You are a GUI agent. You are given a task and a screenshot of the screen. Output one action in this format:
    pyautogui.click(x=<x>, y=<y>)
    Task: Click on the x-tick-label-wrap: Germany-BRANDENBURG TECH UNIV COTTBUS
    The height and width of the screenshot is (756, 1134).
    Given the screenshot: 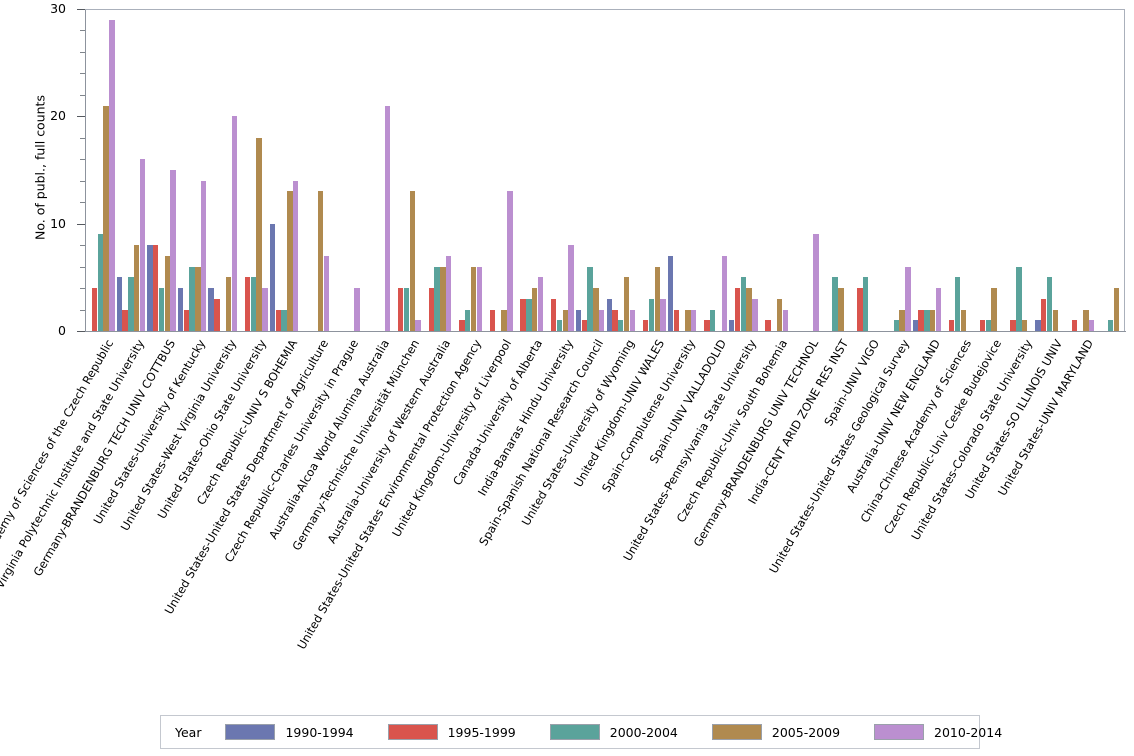 What is the action you would take?
    pyautogui.click(x=104, y=458)
    